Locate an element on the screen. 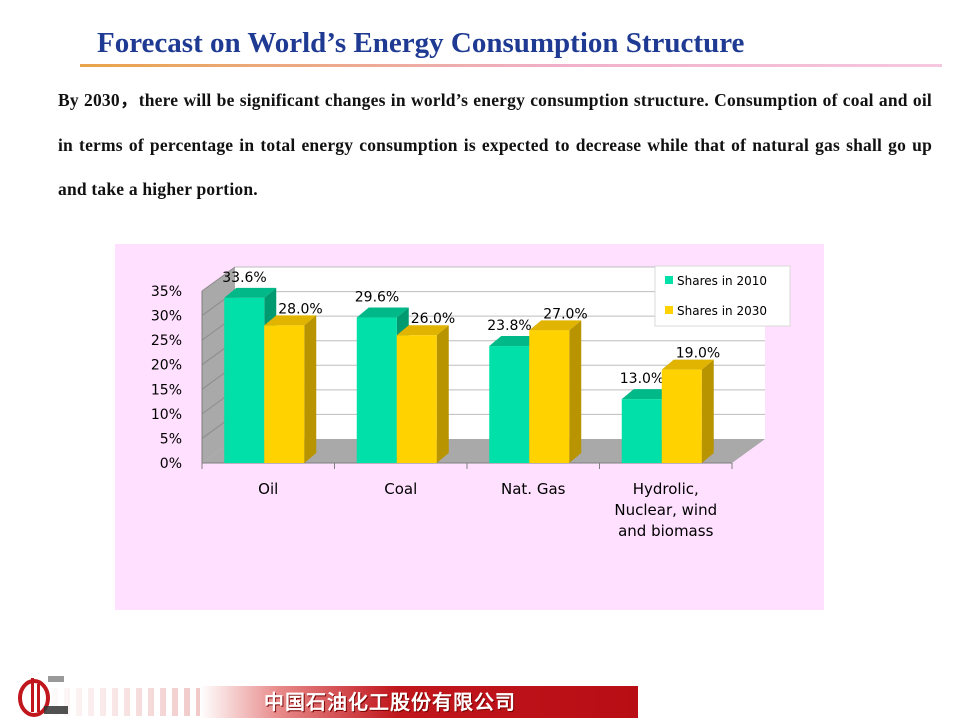  x-tick-label: Nuclear, wind is located at coordinates (665, 510).